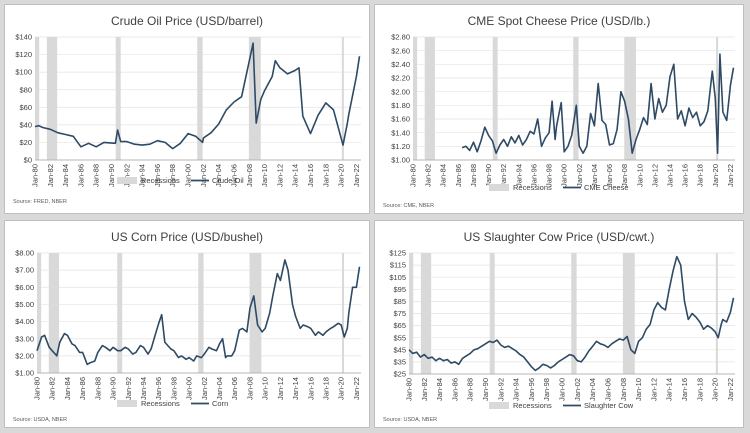 The width and height of the screenshot is (750, 433). I want to click on y-tick-label: $1.80, so click(400, 105).